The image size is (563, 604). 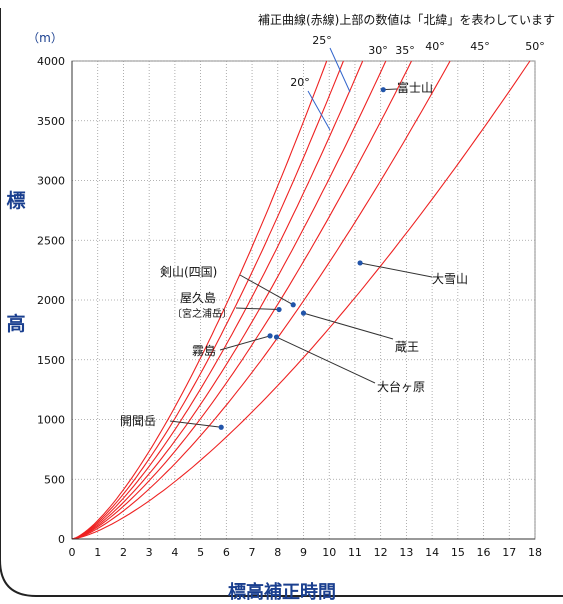 I want to click on series-labels: 20° 25° 30° 35° 40° 45° 50°, so click(x=417, y=82).